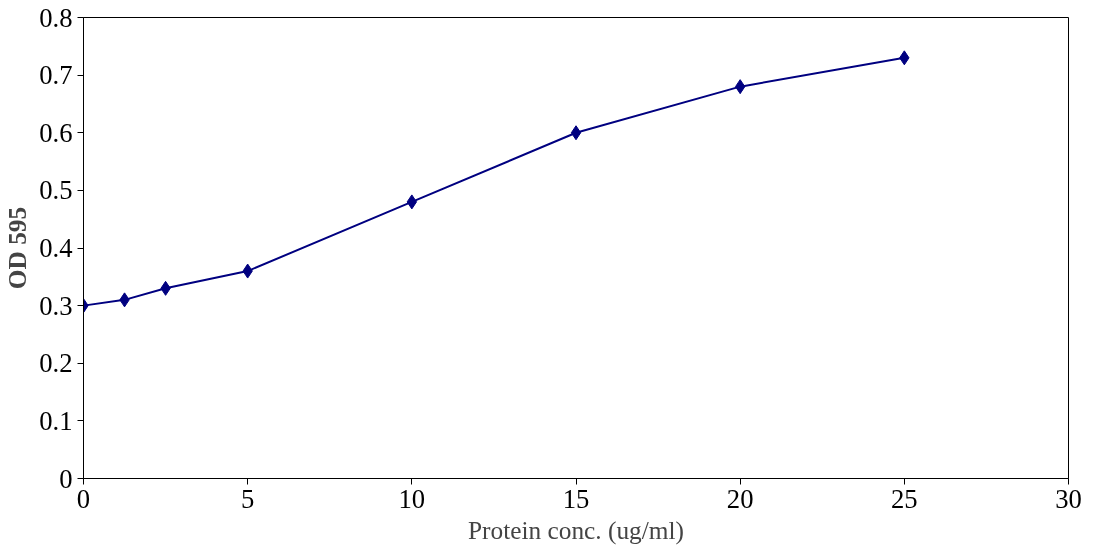 The image size is (1093, 546). I want to click on x-tick-label: 15, so click(576, 498).